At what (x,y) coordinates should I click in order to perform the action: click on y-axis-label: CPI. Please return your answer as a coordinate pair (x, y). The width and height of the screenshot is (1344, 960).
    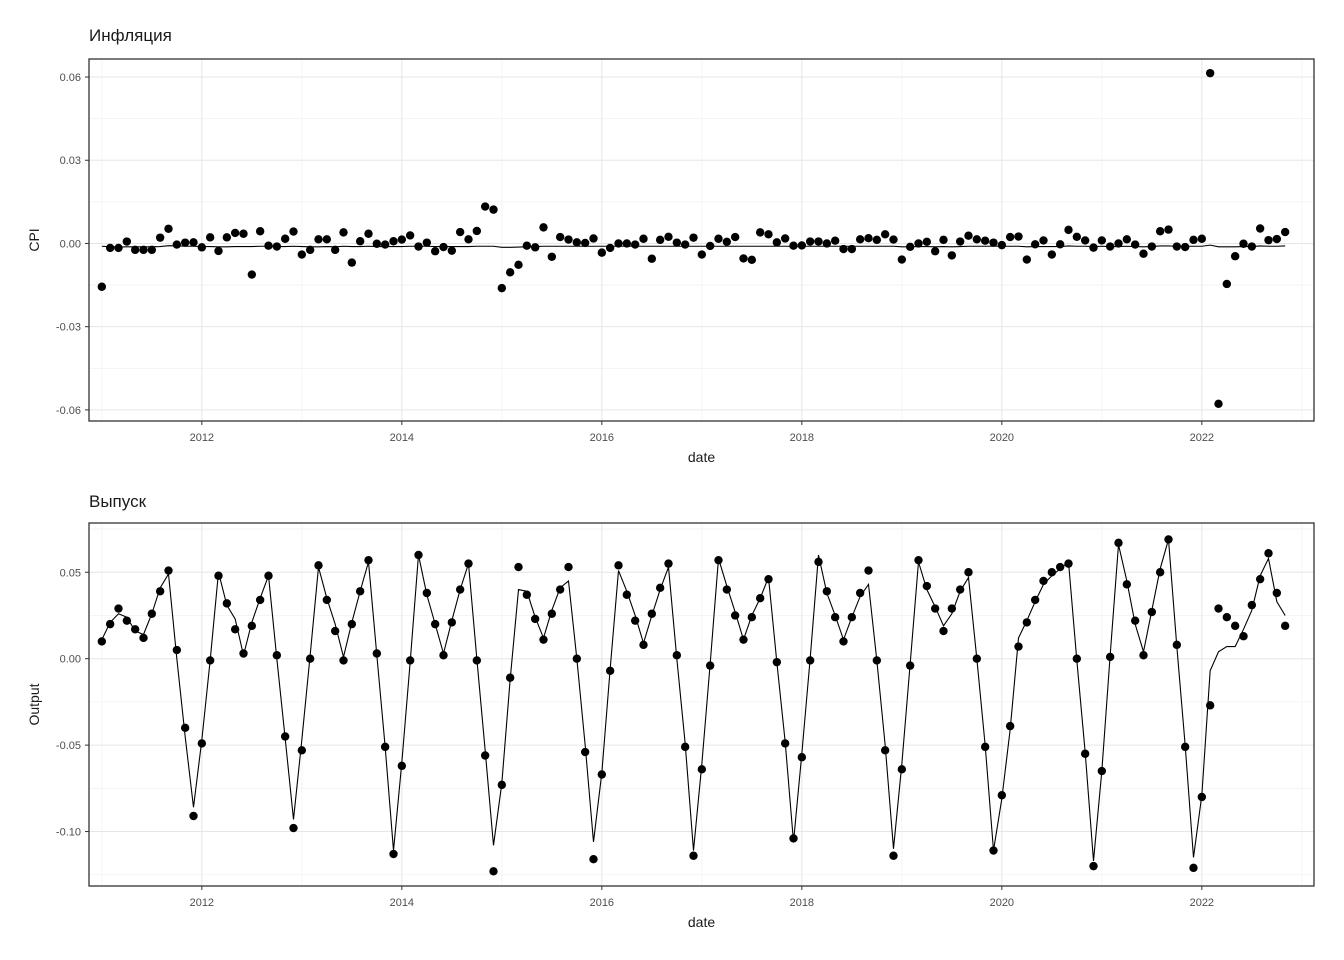
    Looking at the image, I should click on (34, 239).